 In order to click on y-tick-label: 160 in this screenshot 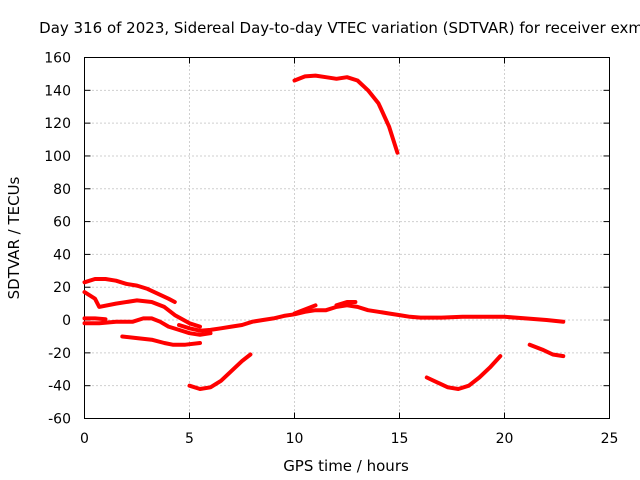, I will do `click(57, 59)`.